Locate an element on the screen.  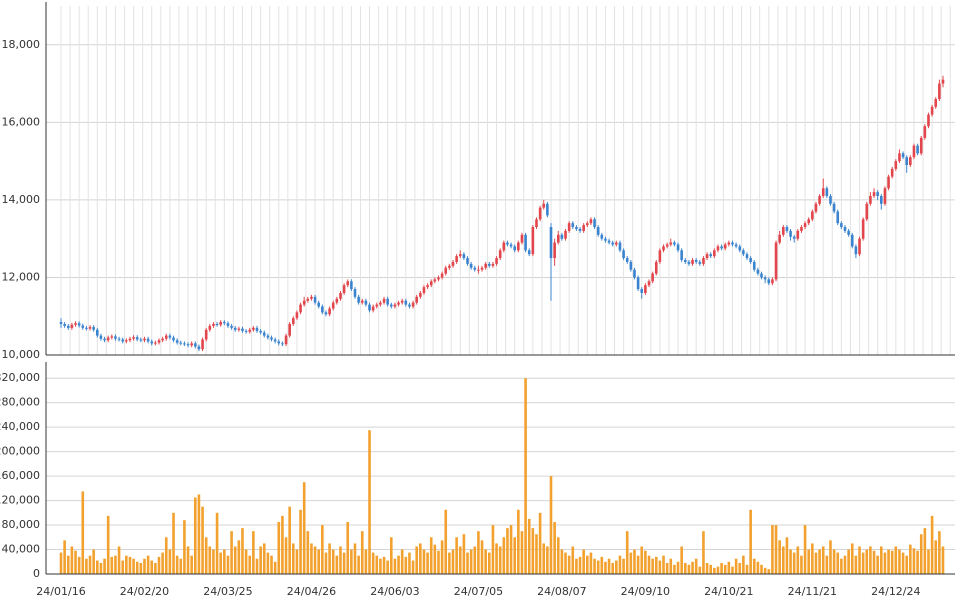
x-tick-label: 24/04/26 is located at coordinates (311, 591).